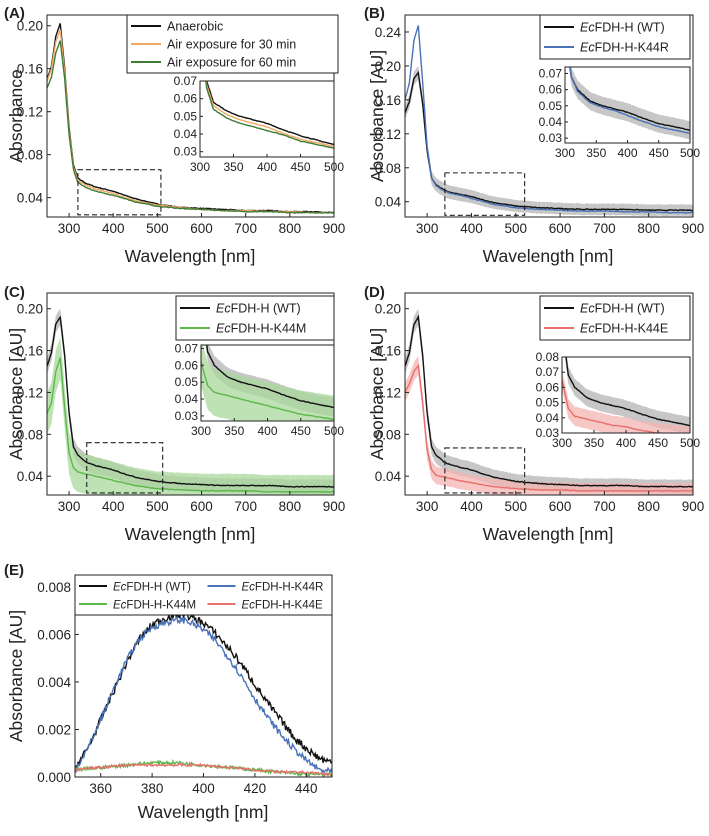 The width and height of the screenshot is (709, 836). I want to click on legend-entry-name: Anaerobic, so click(195, 27).